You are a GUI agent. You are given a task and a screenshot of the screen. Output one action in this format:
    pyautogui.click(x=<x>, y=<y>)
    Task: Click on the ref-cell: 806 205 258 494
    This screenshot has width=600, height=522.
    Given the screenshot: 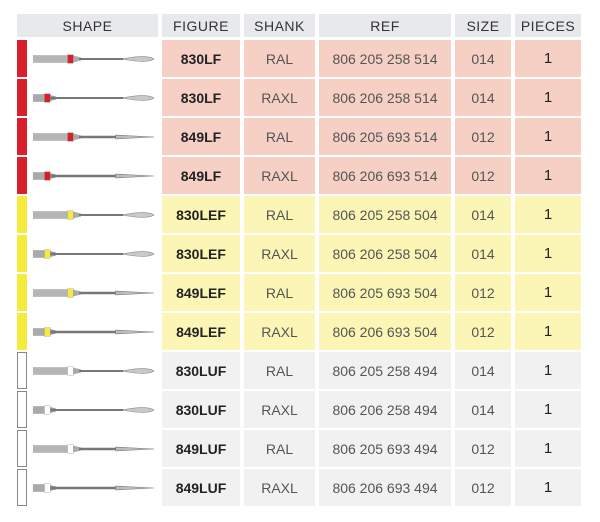 What is the action you would take?
    pyautogui.click(x=385, y=371)
    